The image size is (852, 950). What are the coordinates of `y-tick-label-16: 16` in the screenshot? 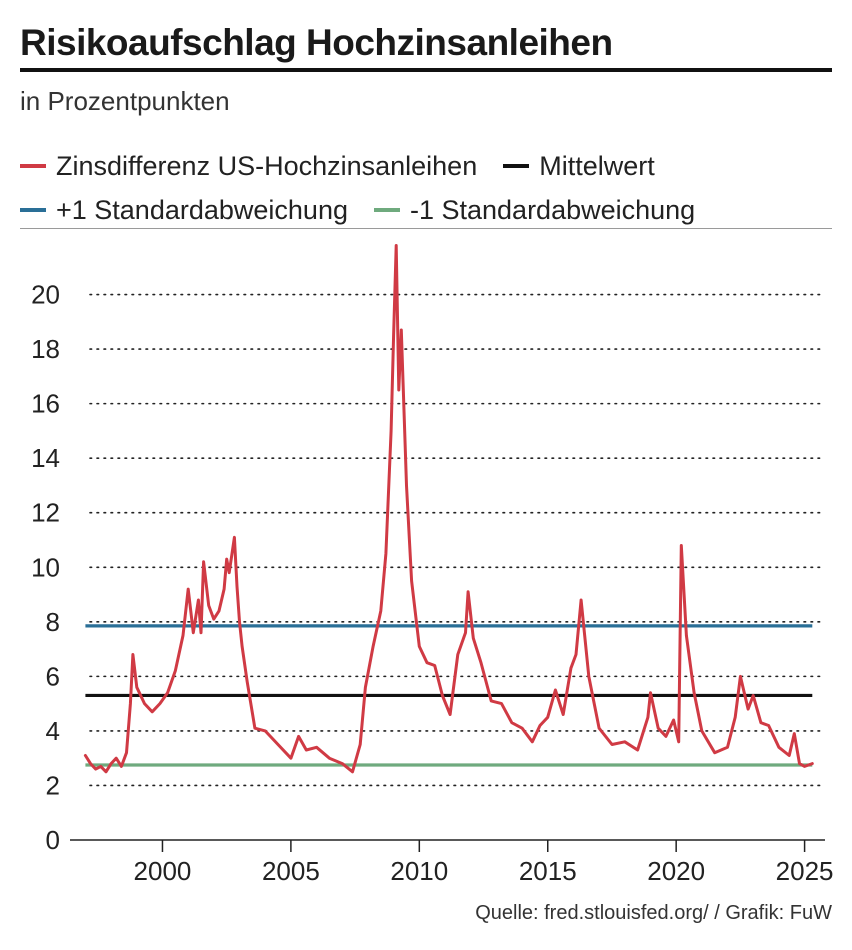 It's located at (45, 404).